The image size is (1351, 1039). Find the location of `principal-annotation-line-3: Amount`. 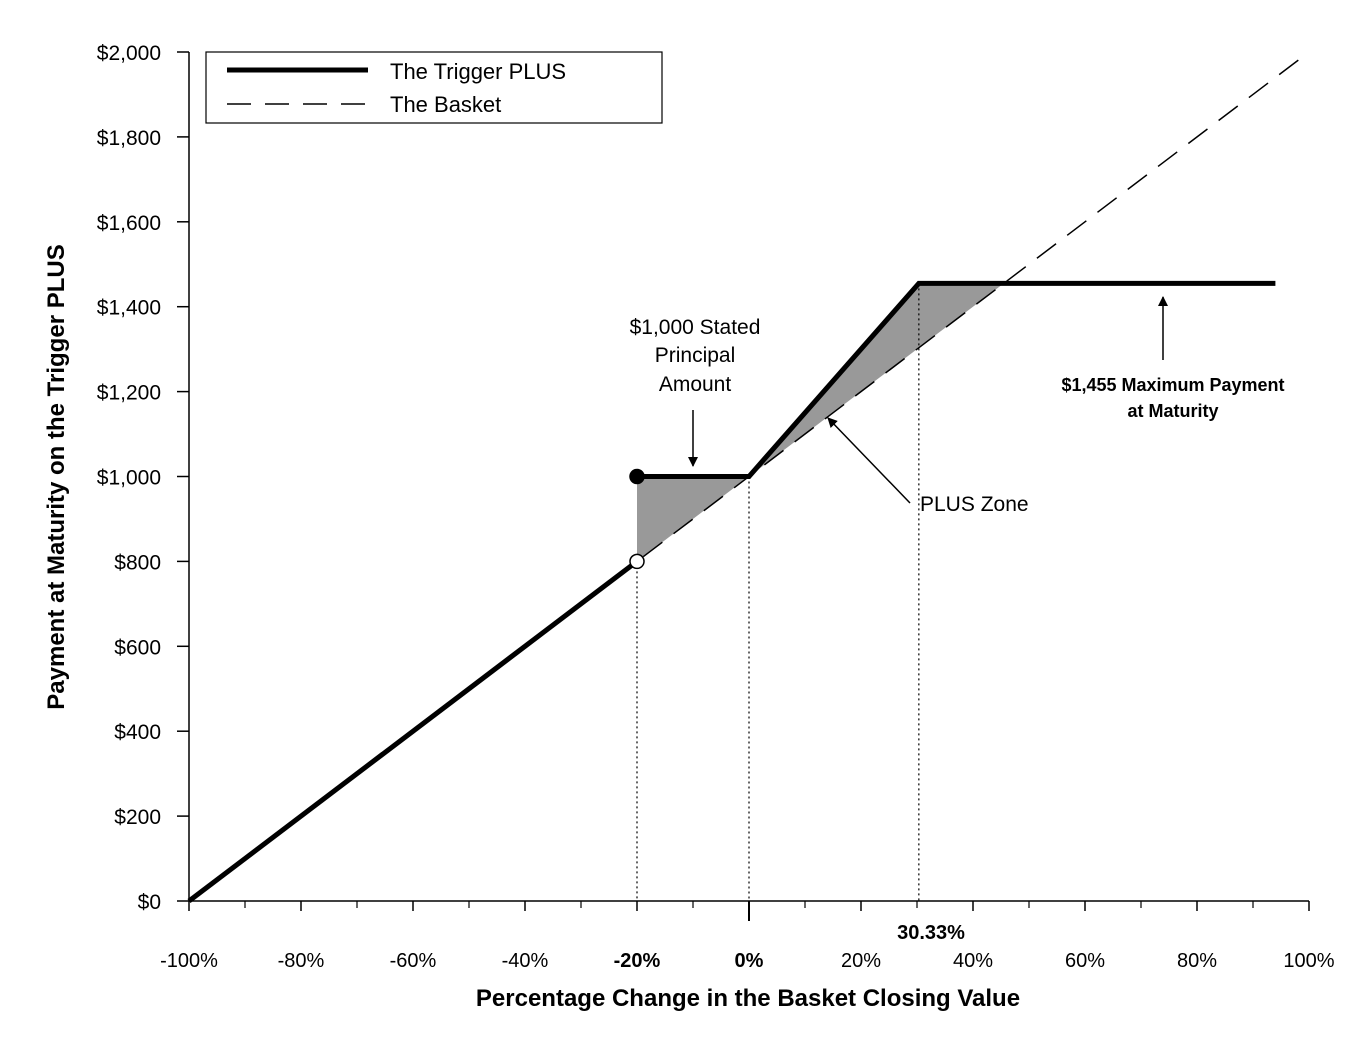

principal-annotation-line-3: Amount is located at coordinates (695, 384).